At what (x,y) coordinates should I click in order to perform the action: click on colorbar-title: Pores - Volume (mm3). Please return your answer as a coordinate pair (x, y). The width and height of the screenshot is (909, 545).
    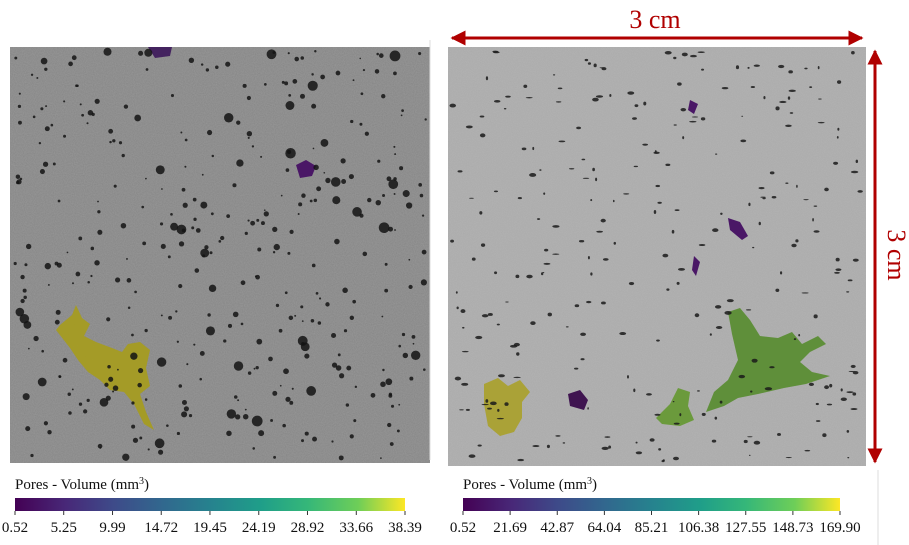
    Looking at the image, I should click on (82, 485).